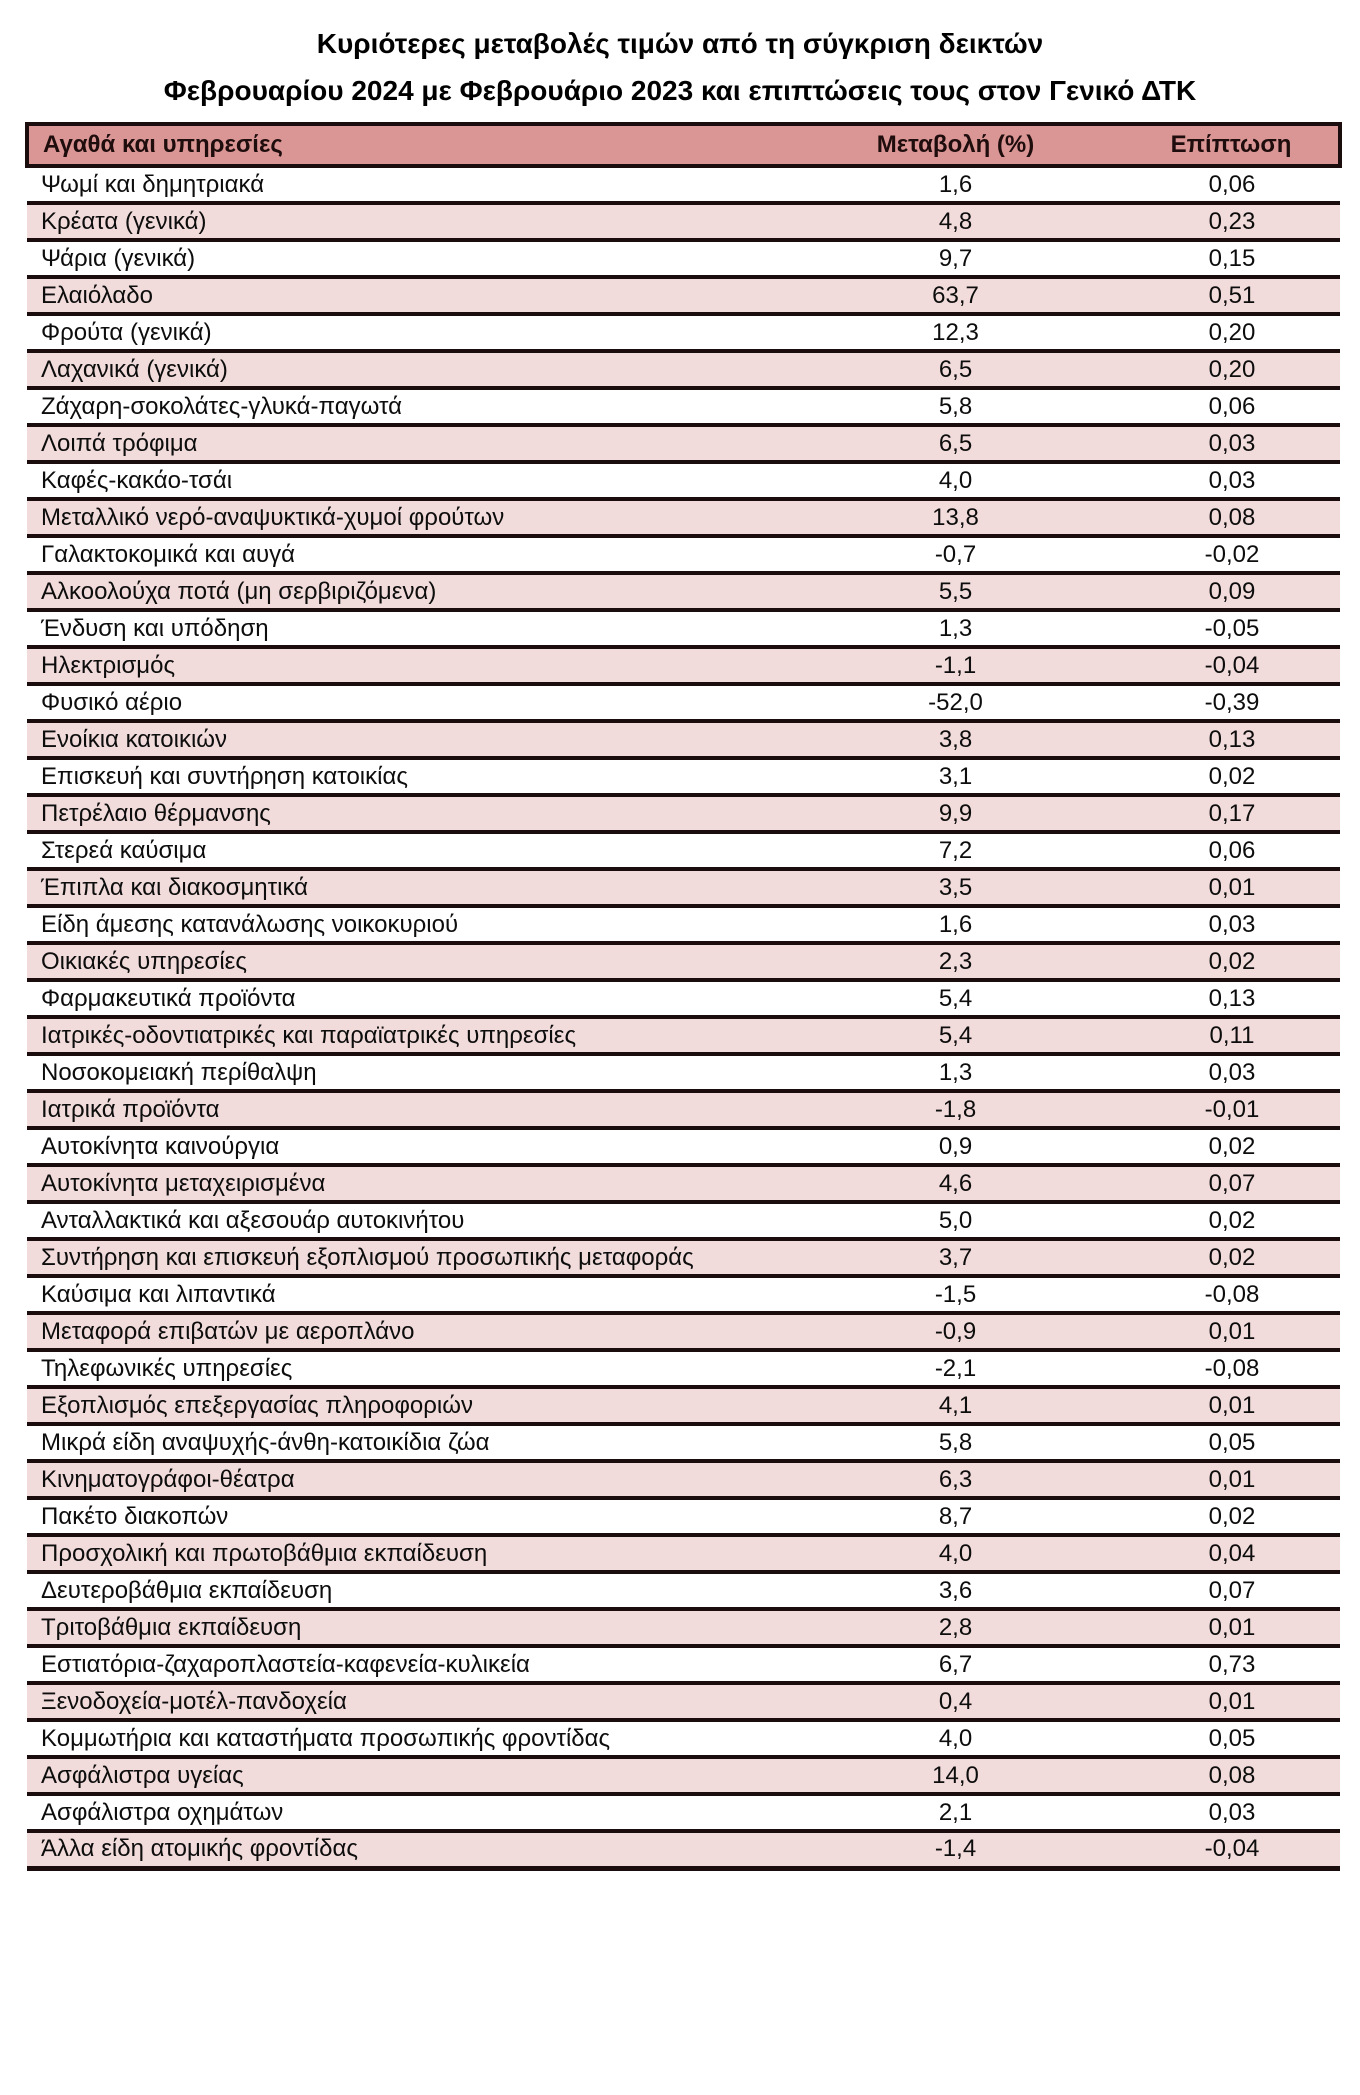  What do you see at coordinates (955, 1665) in the screenshot?
I see `row-change-value: 6,7` at bounding box center [955, 1665].